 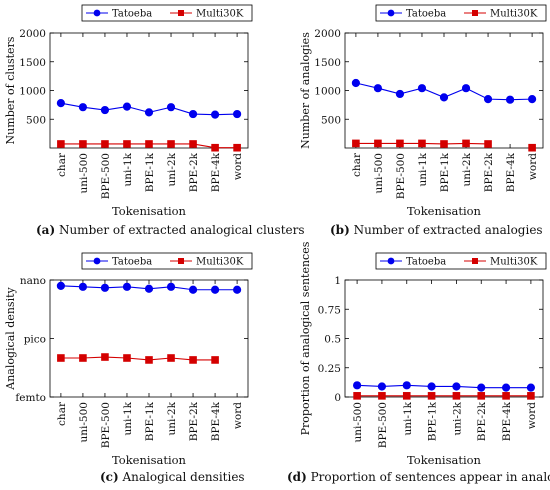 I want to click on panel-label: (a), so click(x=45, y=230).